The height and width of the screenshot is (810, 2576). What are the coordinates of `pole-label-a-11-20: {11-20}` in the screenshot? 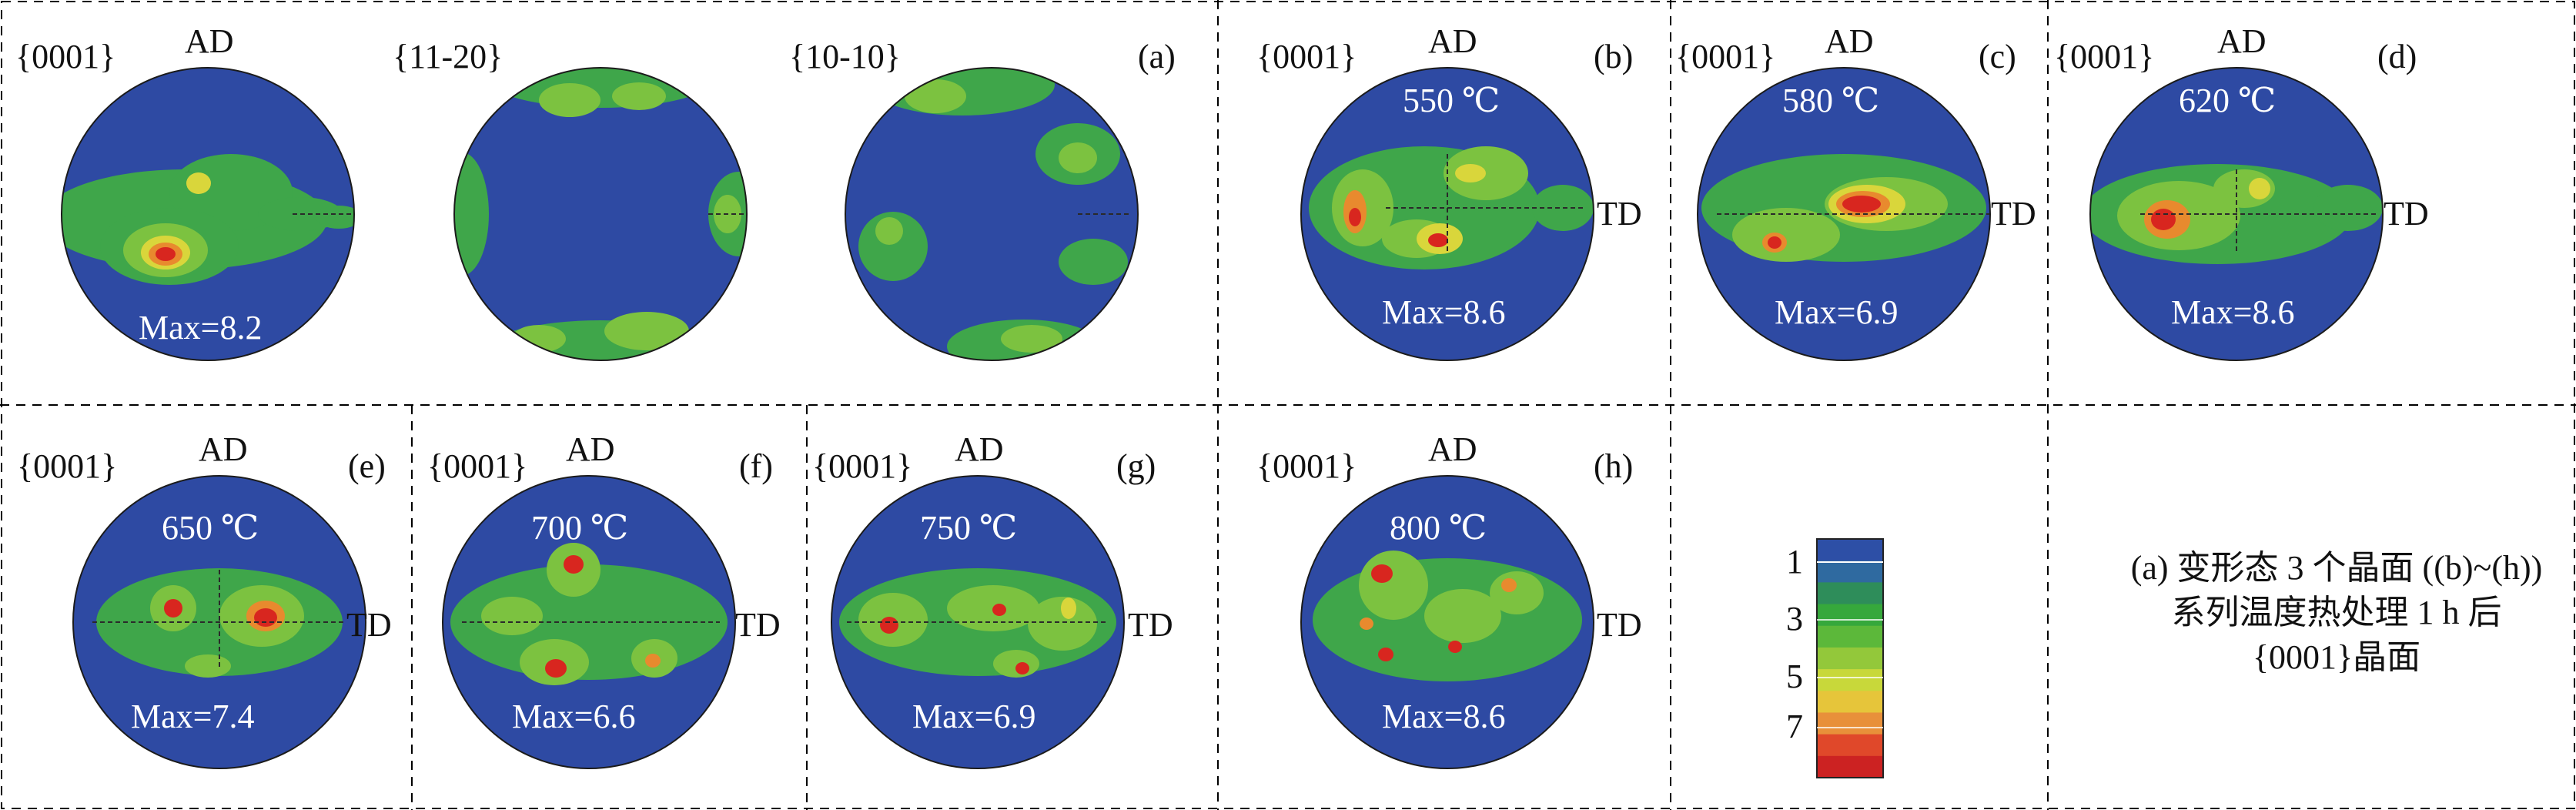 It's located at (448, 56).